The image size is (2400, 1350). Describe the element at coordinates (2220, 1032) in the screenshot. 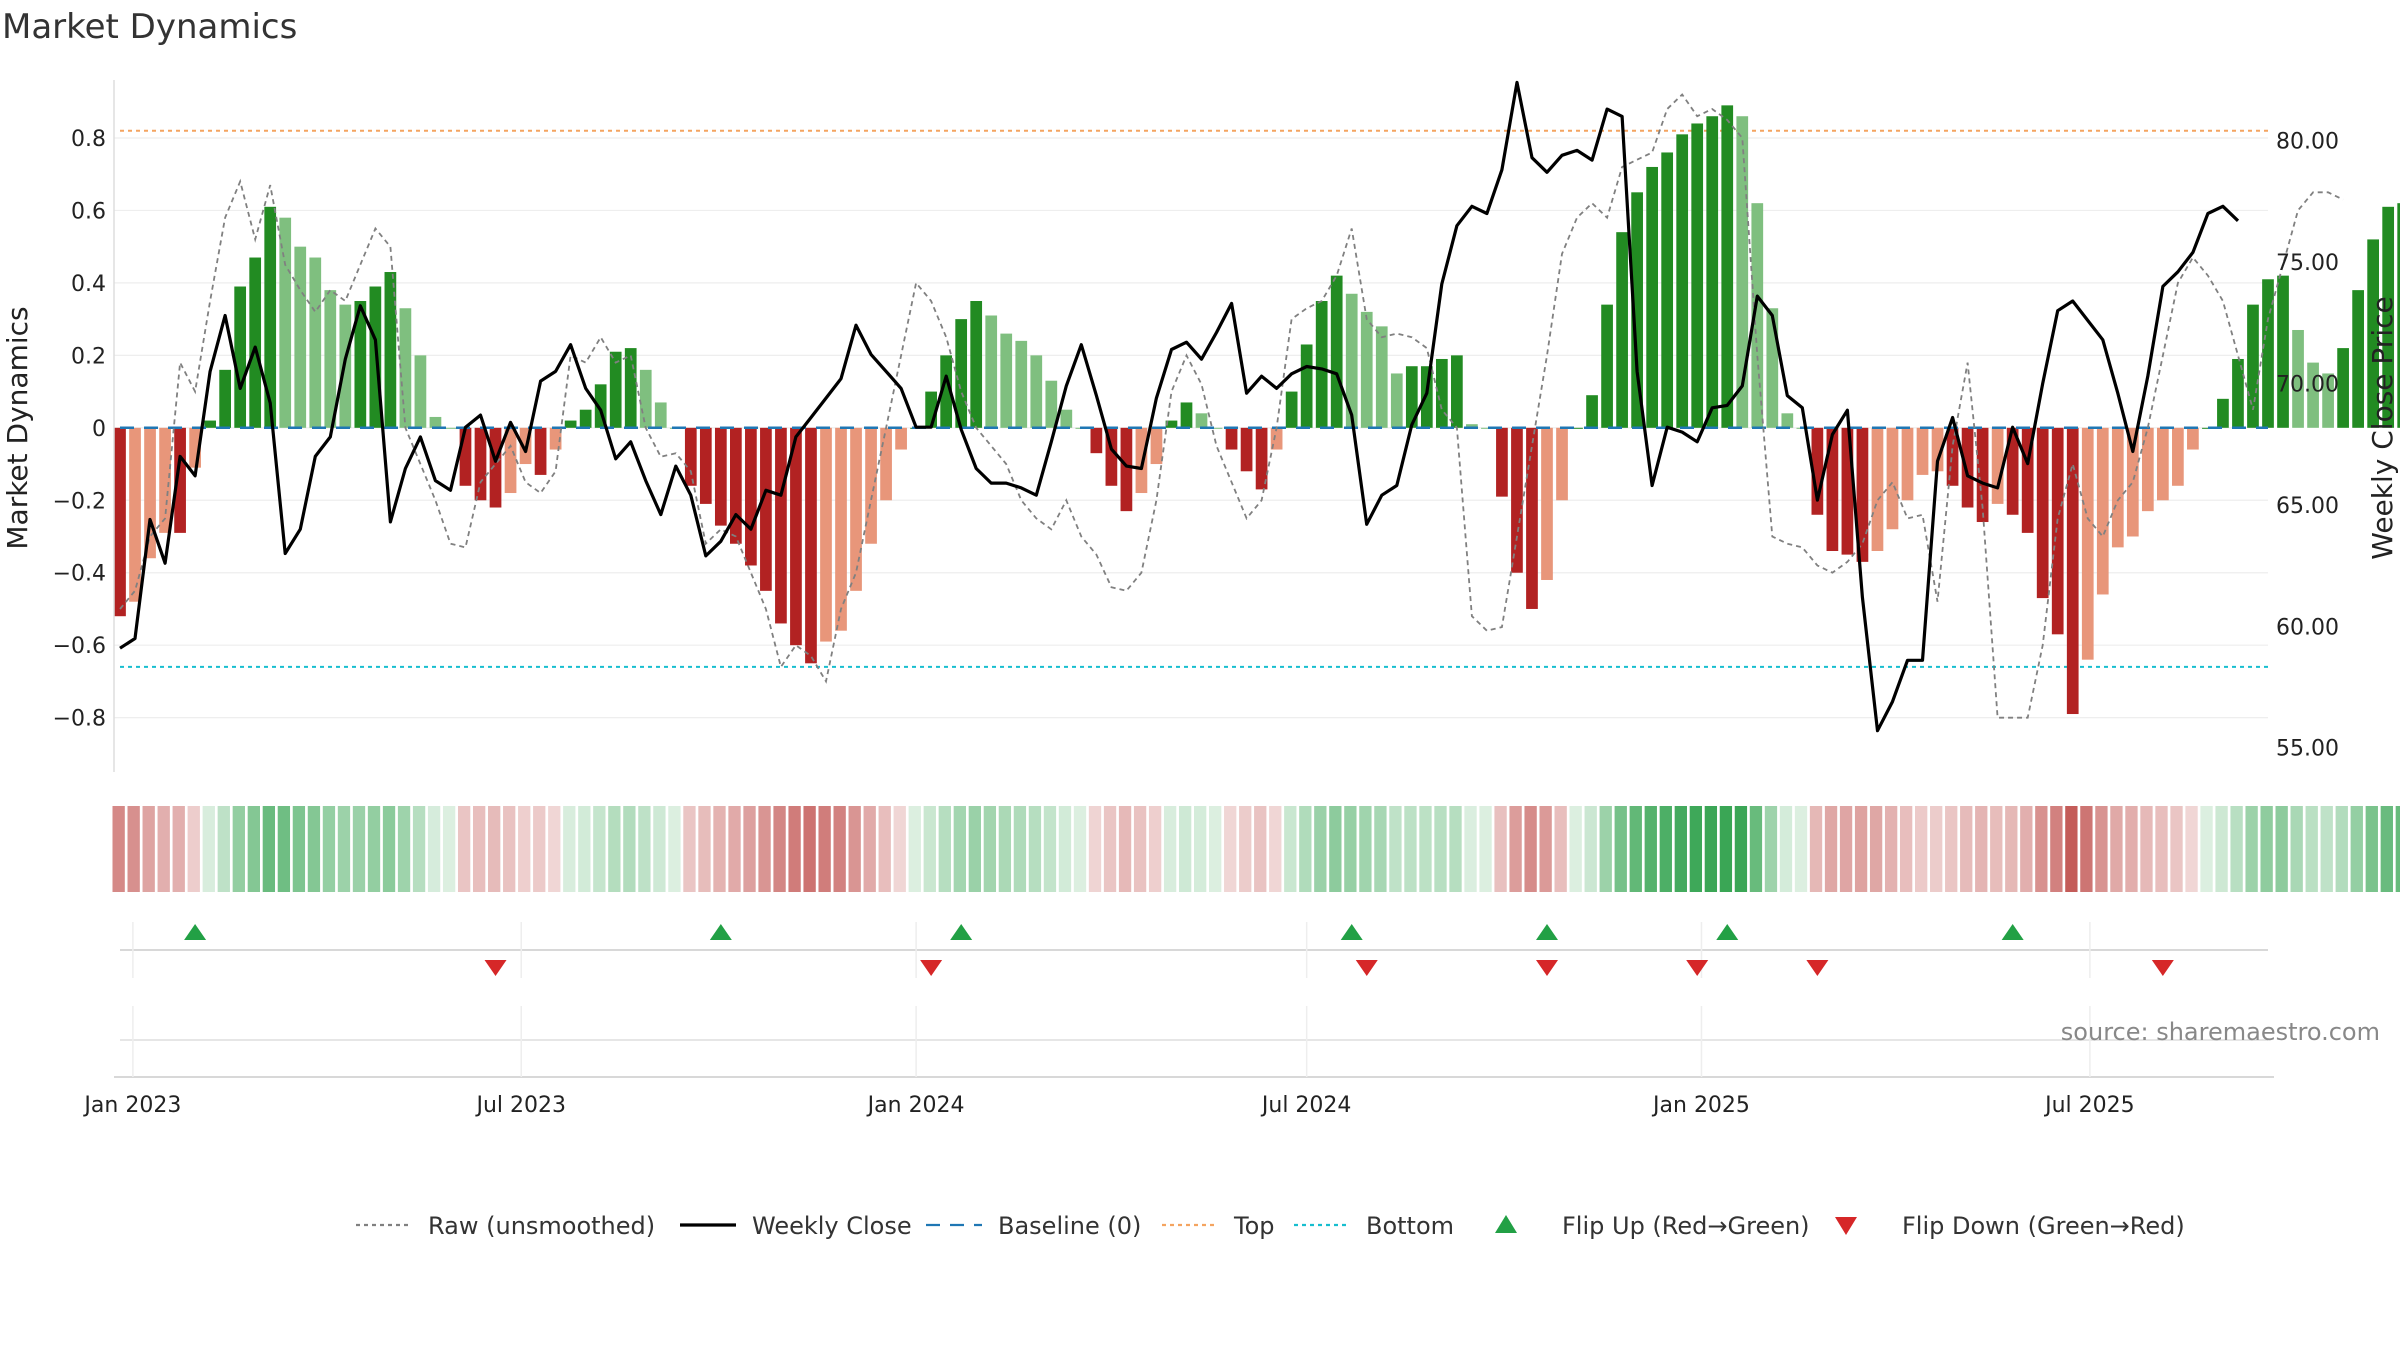

I see `source-note: source: sharemaestro.com` at that location.